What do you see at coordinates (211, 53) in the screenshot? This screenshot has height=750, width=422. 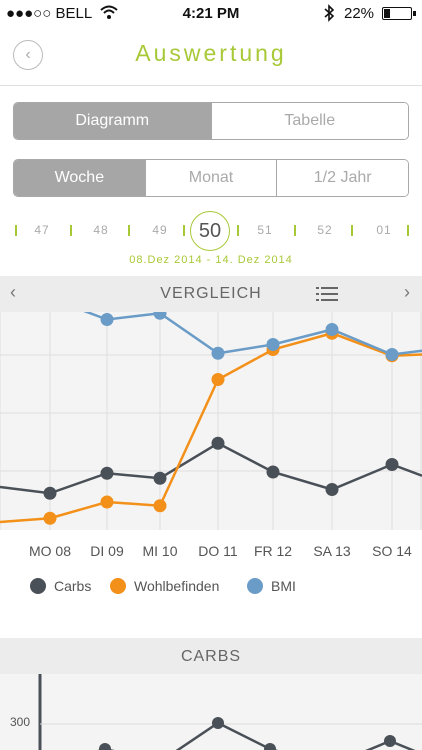 I see `page-title: Auswertung` at bounding box center [211, 53].